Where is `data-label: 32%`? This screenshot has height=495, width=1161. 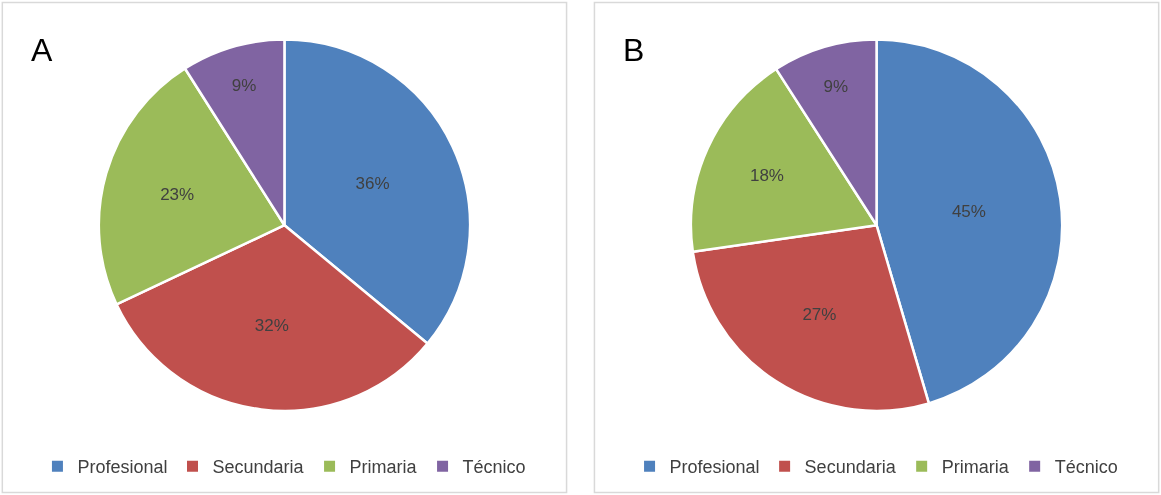
data-label: 32% is located at coordinates (271, 325).